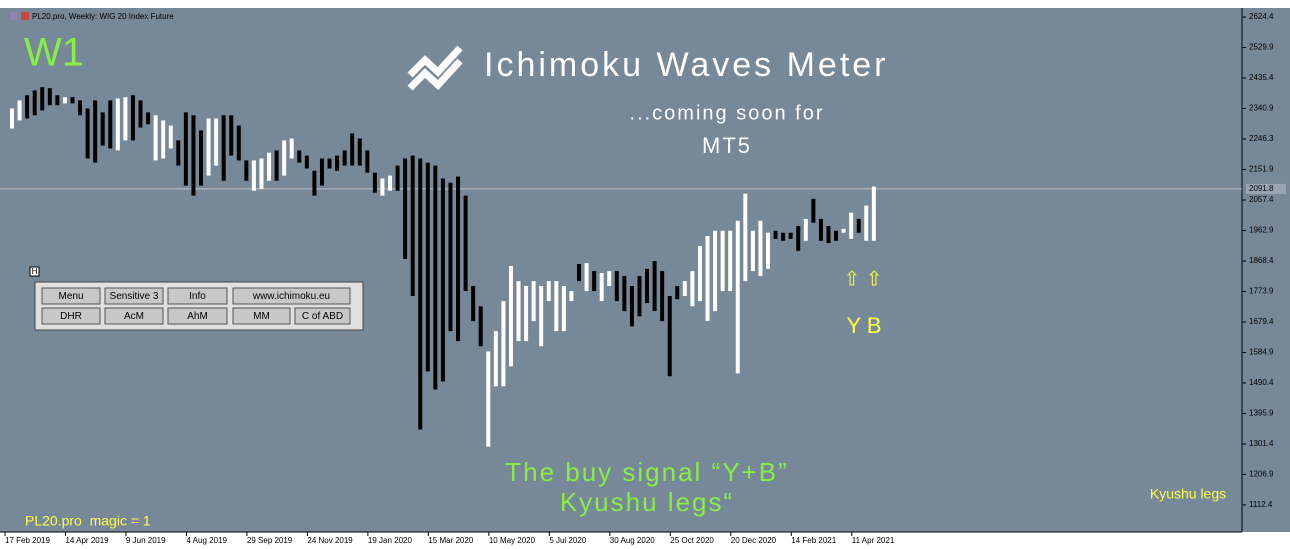 Image resolution: width=1290 pixels, height=549 pixels. I want to click on panel-button: AcM, so click(134, 316).